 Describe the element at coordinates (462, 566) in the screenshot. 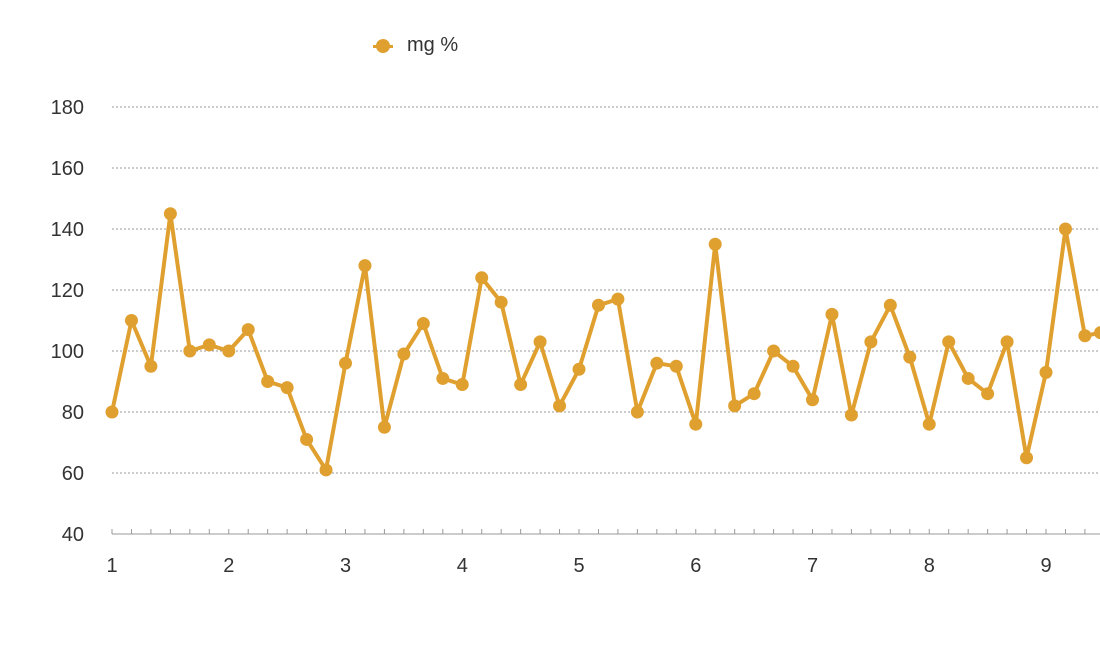

I see `x-tick-label: 4` at that location.